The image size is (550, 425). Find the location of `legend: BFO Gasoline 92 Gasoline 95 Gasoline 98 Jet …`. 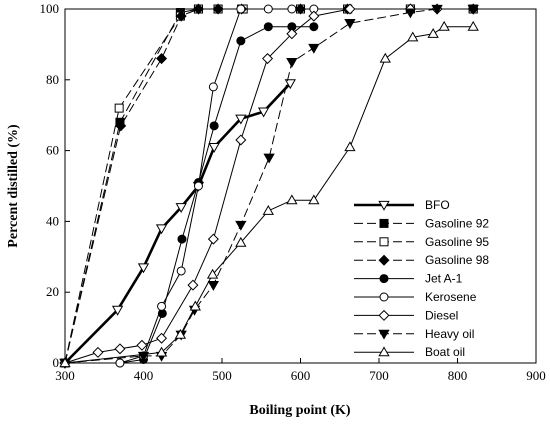

legend: BFO Gasoline 92 Gasoline 95 Gasoline 98 Jet … is located at coordinates (421, 278).